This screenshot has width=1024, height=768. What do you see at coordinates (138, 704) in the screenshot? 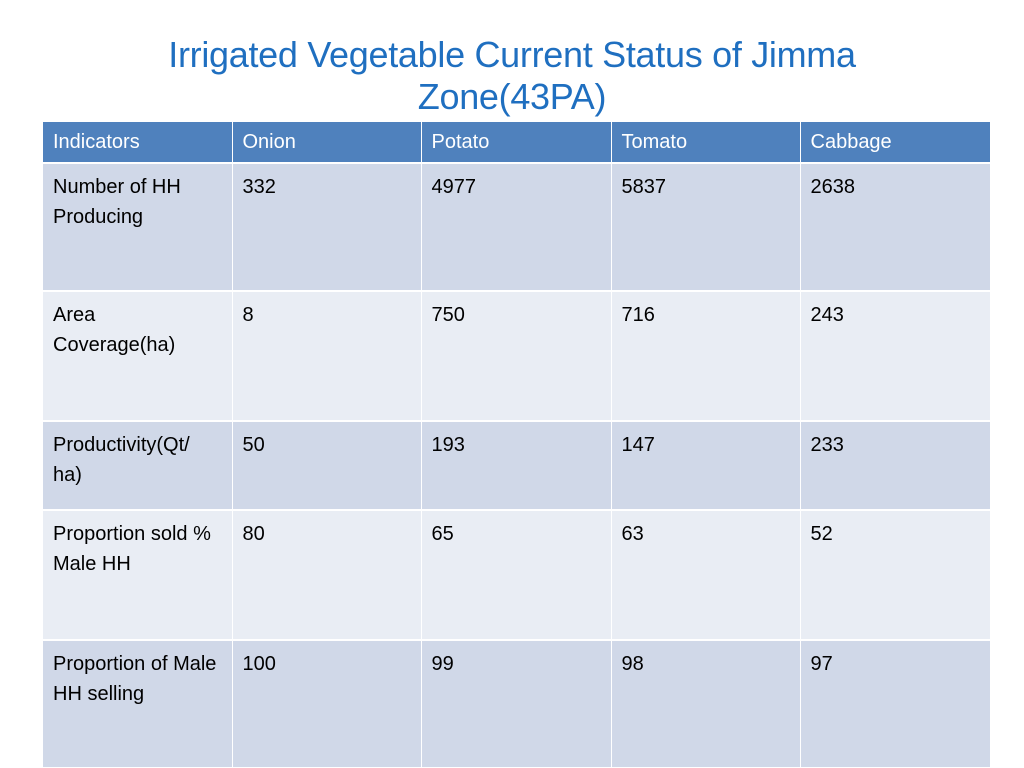
I see `indicator-cell: Proportion of Male HH selling` at bounding box center [138, 704].